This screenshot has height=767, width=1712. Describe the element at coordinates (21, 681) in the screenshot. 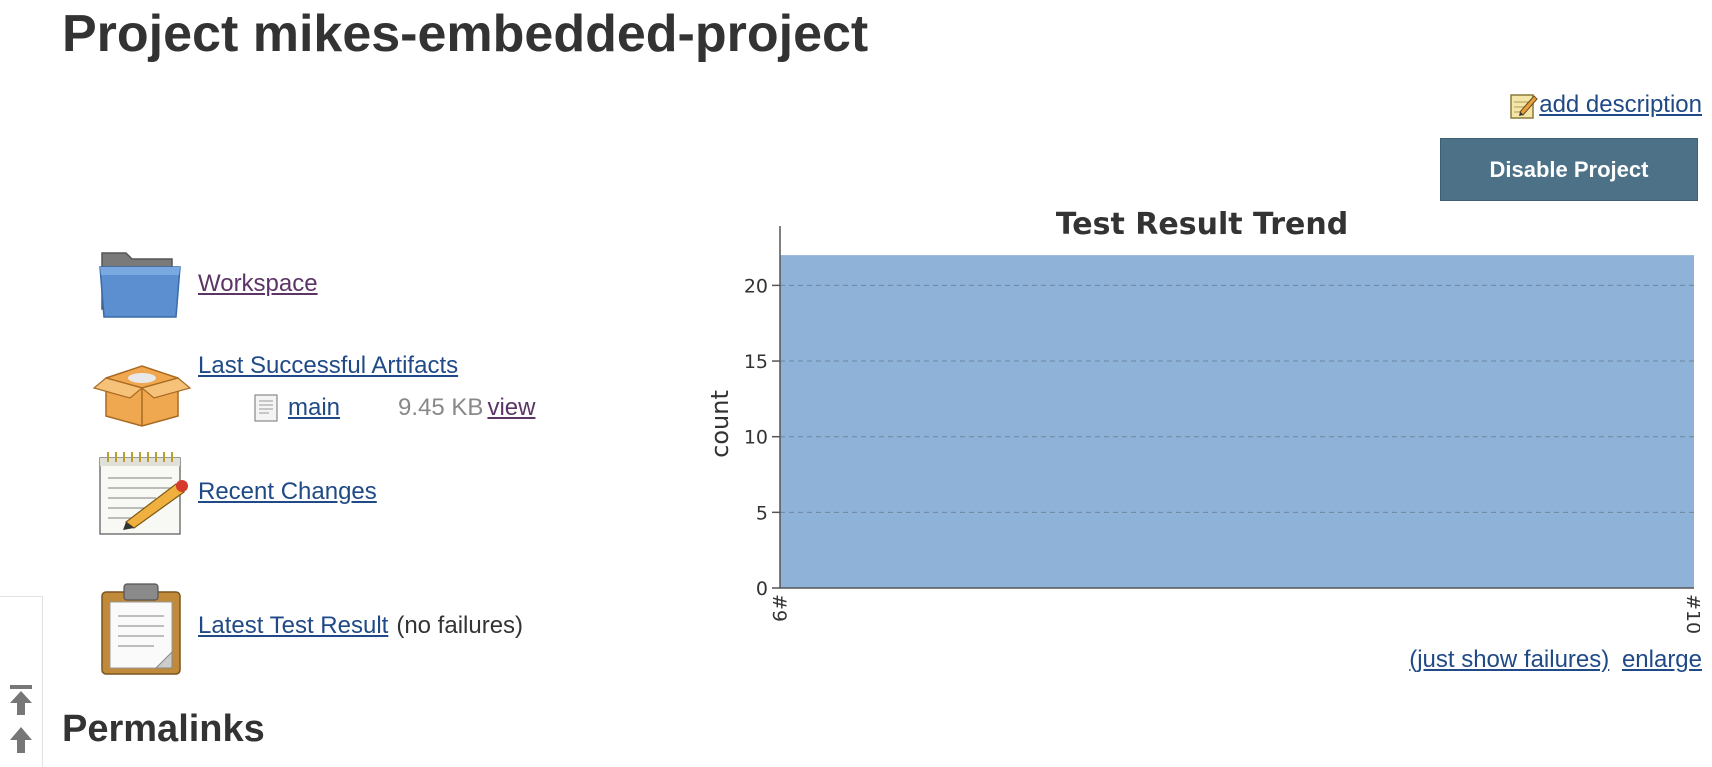

I see `scroll-tools` at that location.